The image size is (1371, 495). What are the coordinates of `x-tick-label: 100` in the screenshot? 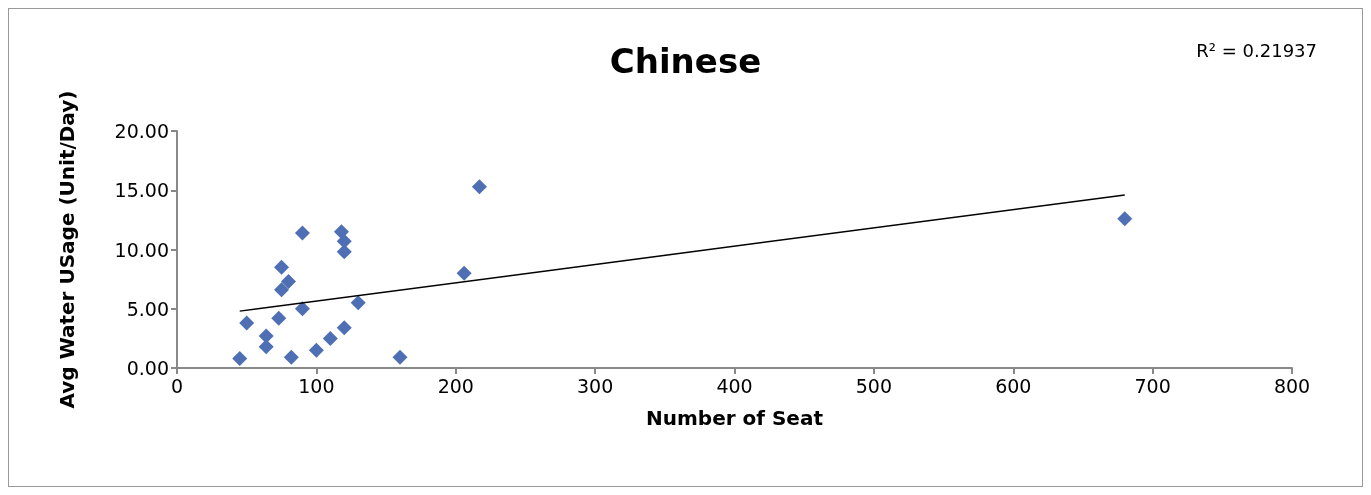 It's located at (316, 385).